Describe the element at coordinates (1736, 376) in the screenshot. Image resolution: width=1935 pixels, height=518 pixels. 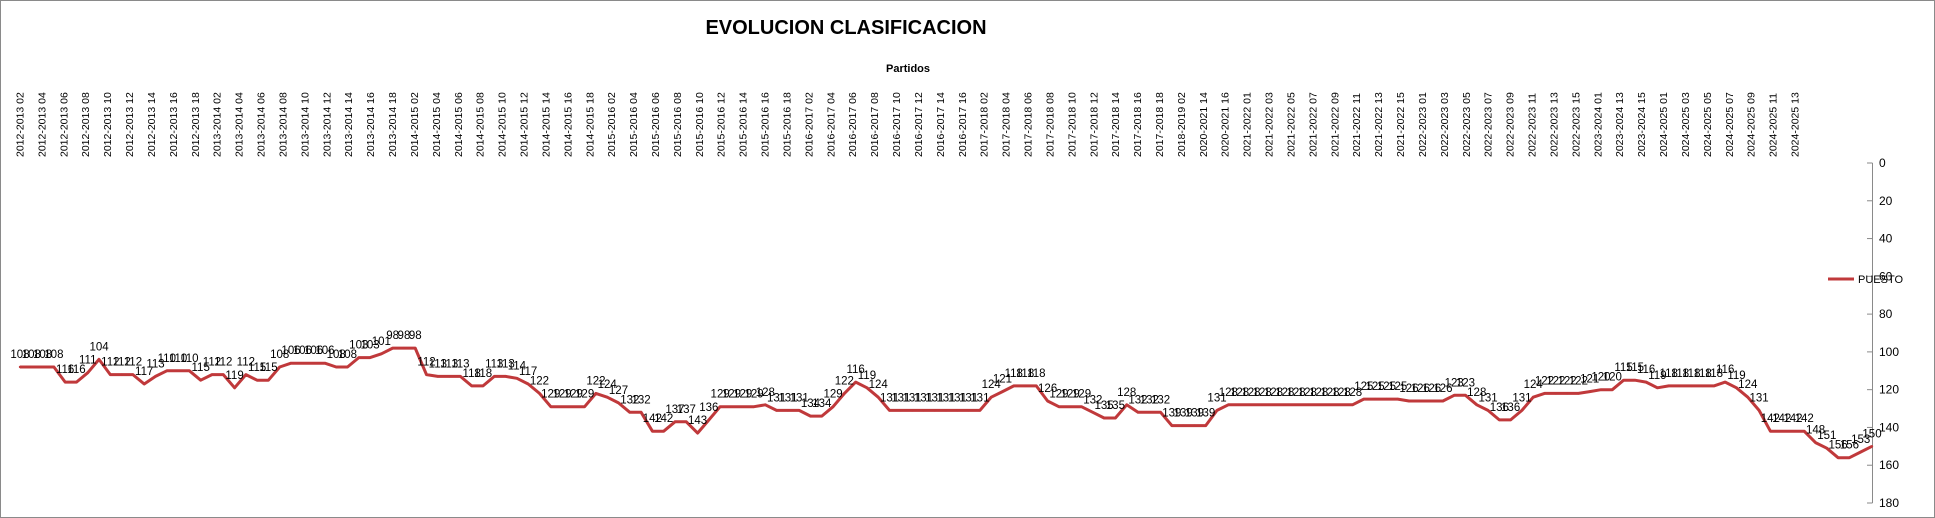
I see `data-label: 119` at that location.